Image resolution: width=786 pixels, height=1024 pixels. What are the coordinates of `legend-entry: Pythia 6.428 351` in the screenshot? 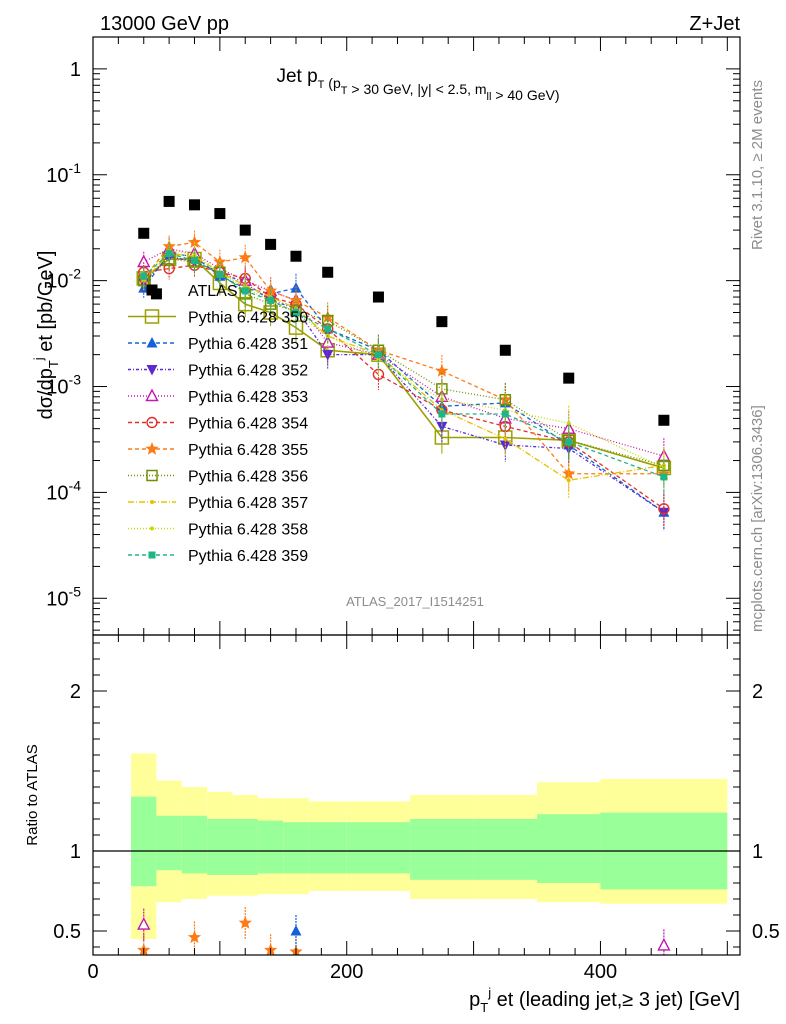 It's located at (218, 344).